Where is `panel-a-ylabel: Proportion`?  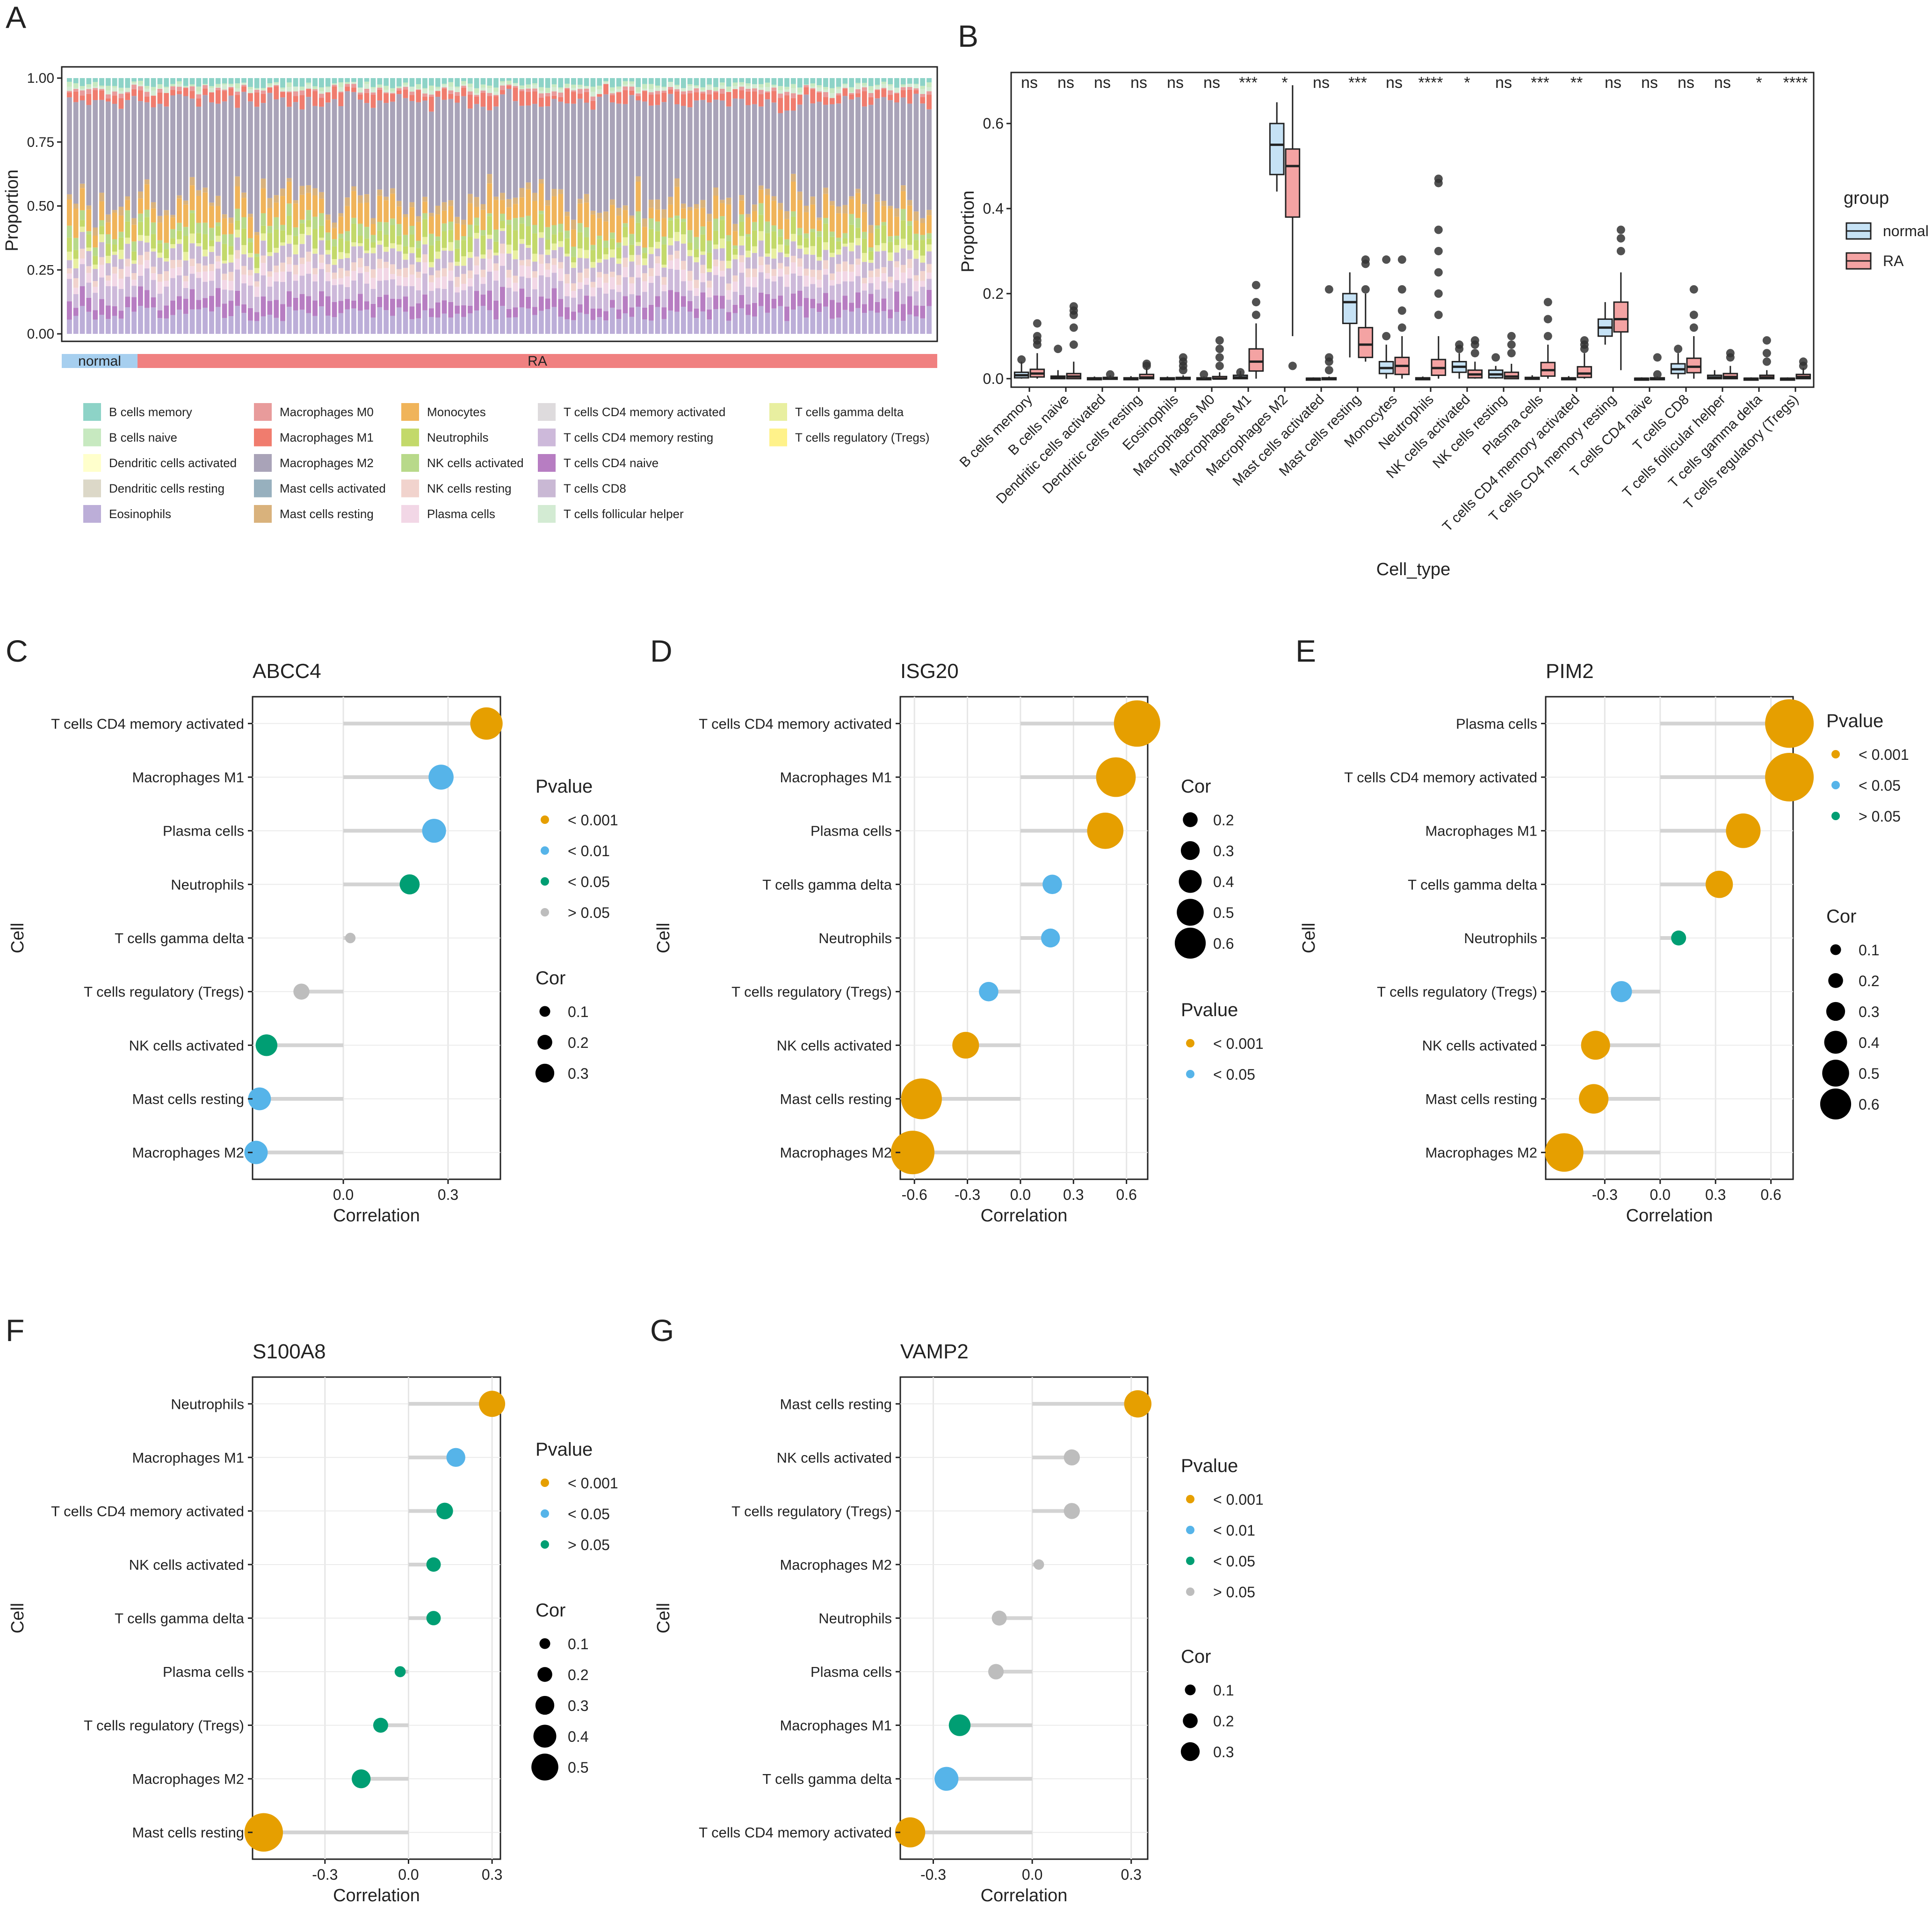
panel-a-ylabel: Proportion is located at coordinates (12, 210).